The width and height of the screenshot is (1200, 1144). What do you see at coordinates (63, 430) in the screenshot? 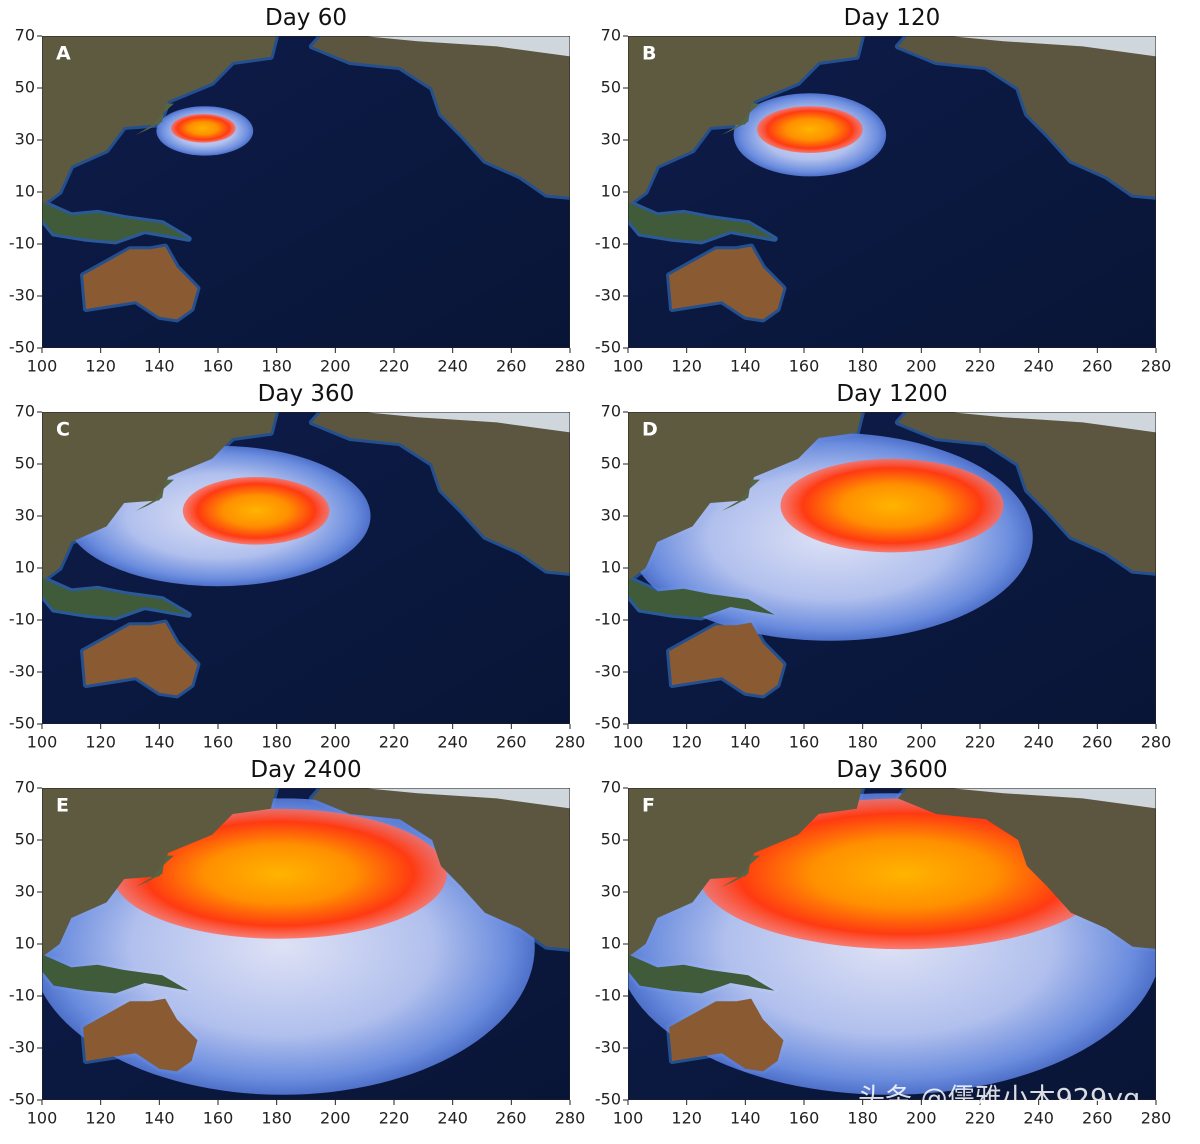
I see `panel-label: C` at bounding box center [63, 430].